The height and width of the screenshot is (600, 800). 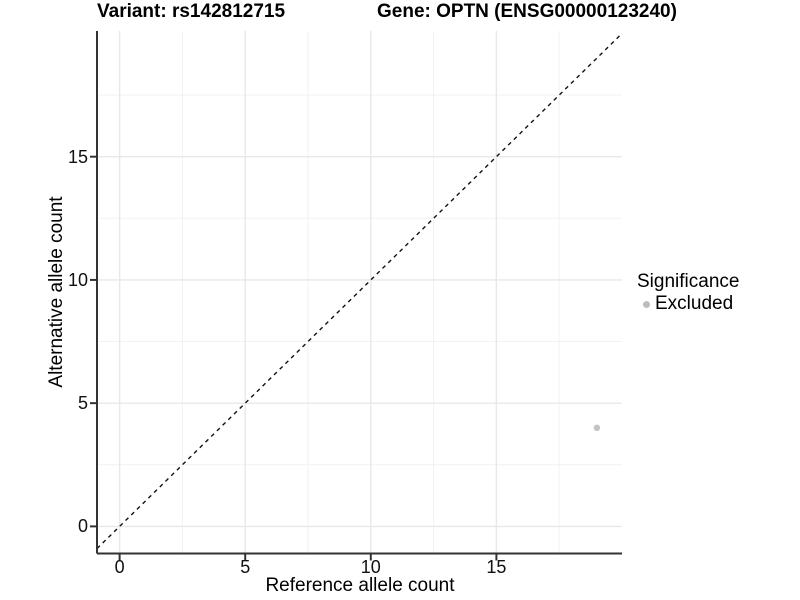 I want to click on y-tick-label: 5, so click(x=82, y=403).